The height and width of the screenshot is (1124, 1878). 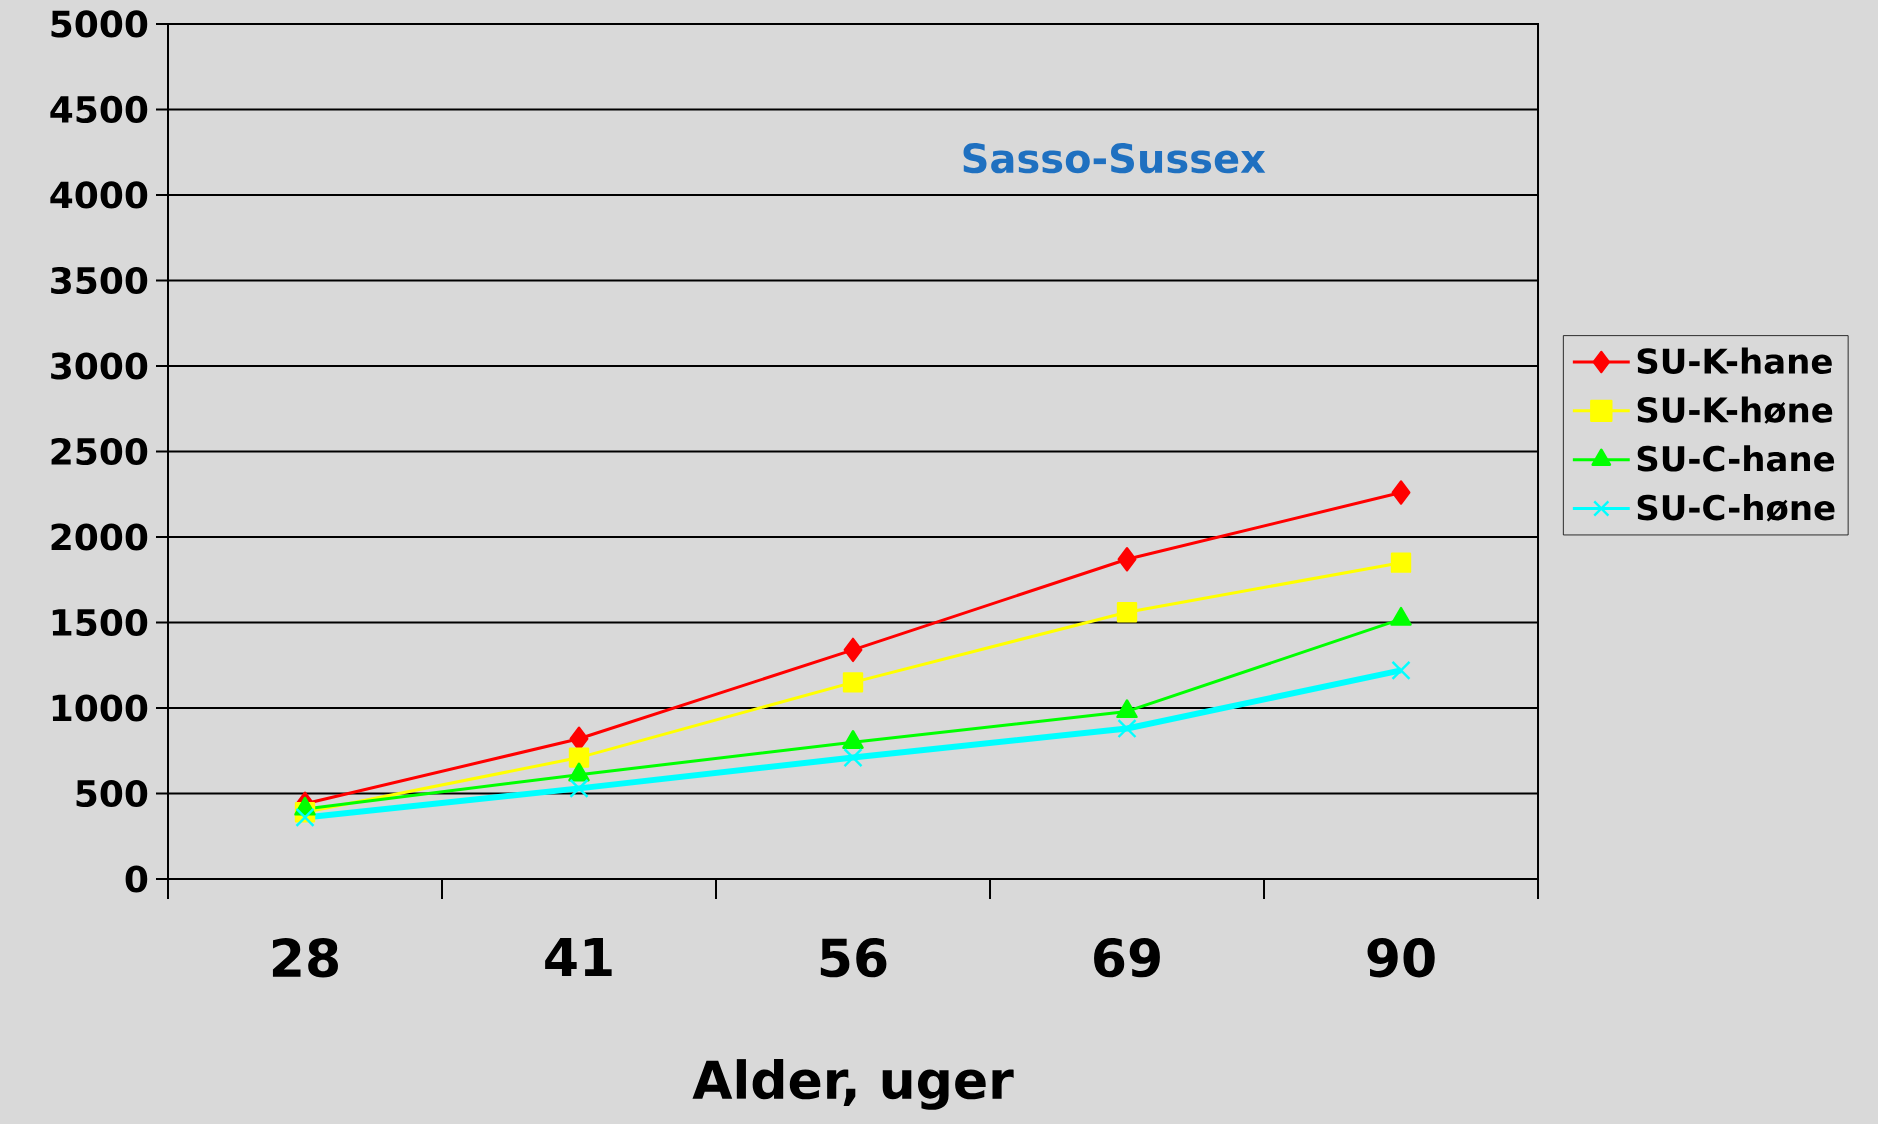 I want to click on legend-label: SU-C-hane, so click(x=1736, y=458).